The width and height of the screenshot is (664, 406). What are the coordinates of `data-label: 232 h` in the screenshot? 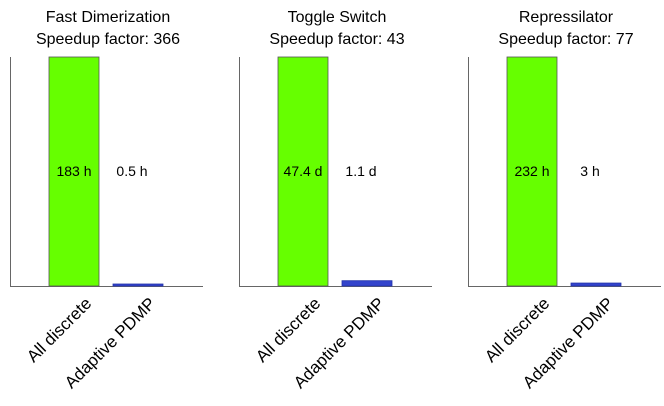 It's located at (531, 171).